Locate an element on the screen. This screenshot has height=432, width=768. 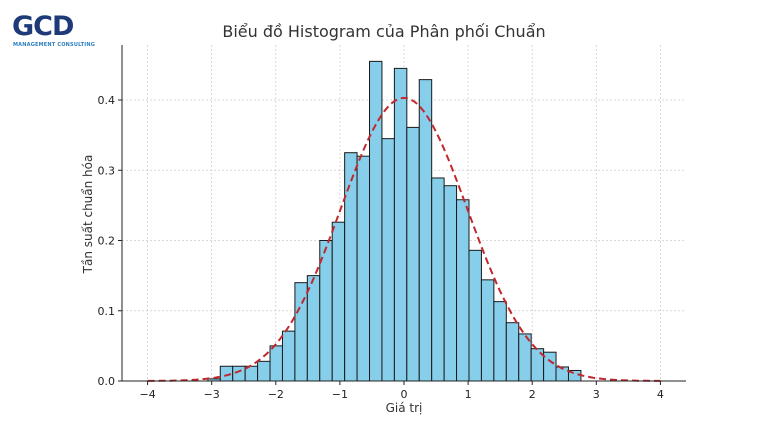
y-axis-label: Tần suất chuẩn hóa is located at coordinates (88, 215).